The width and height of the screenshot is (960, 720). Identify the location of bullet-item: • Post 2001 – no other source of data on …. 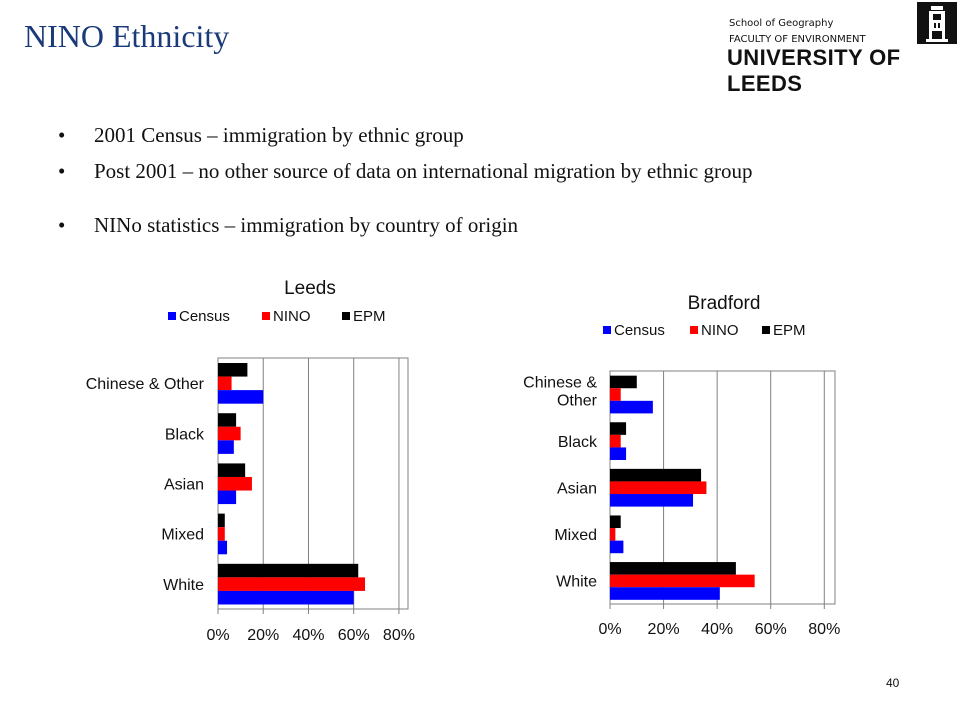
(405, 174).